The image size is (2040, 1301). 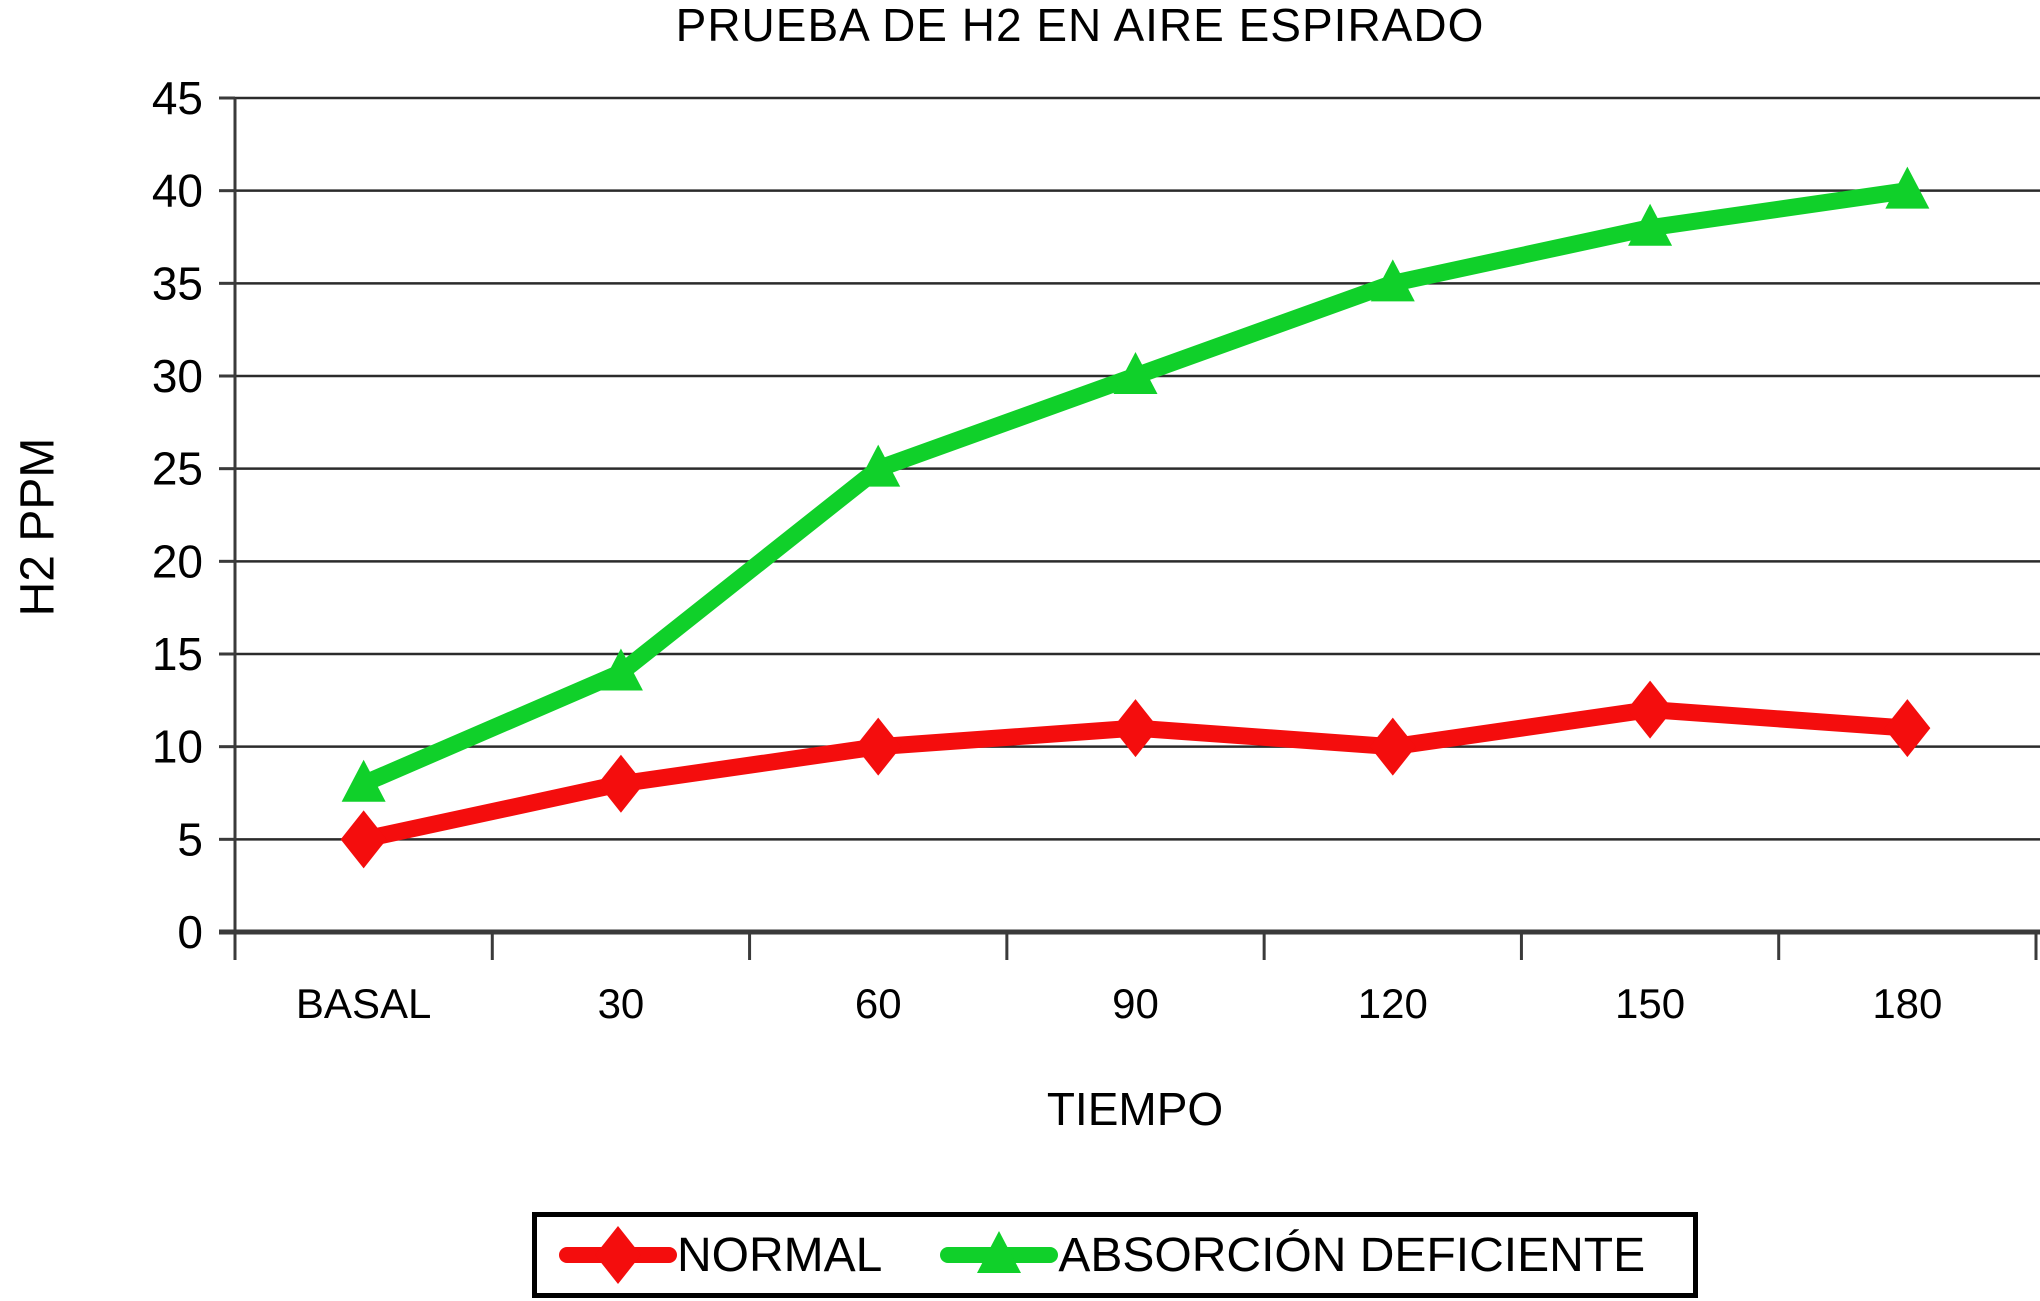 What do you see at coordinates (1080, 25) in the screenshot?
I see `chart-title: PRUEBA DE H2 EN AIRE ESPIRADO` at bounding box center [1080, 25].